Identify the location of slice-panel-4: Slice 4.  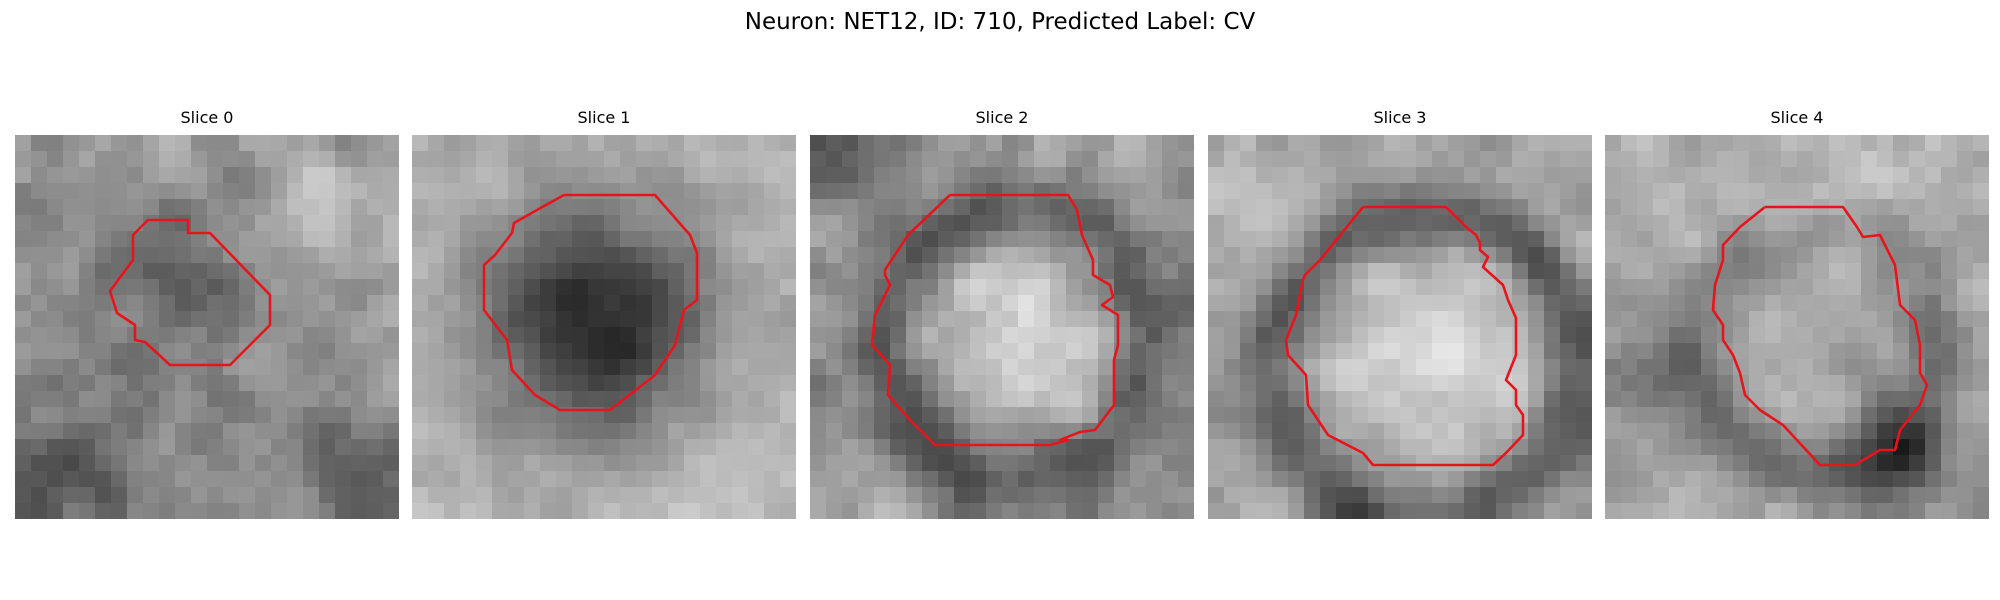
(1797, 313).